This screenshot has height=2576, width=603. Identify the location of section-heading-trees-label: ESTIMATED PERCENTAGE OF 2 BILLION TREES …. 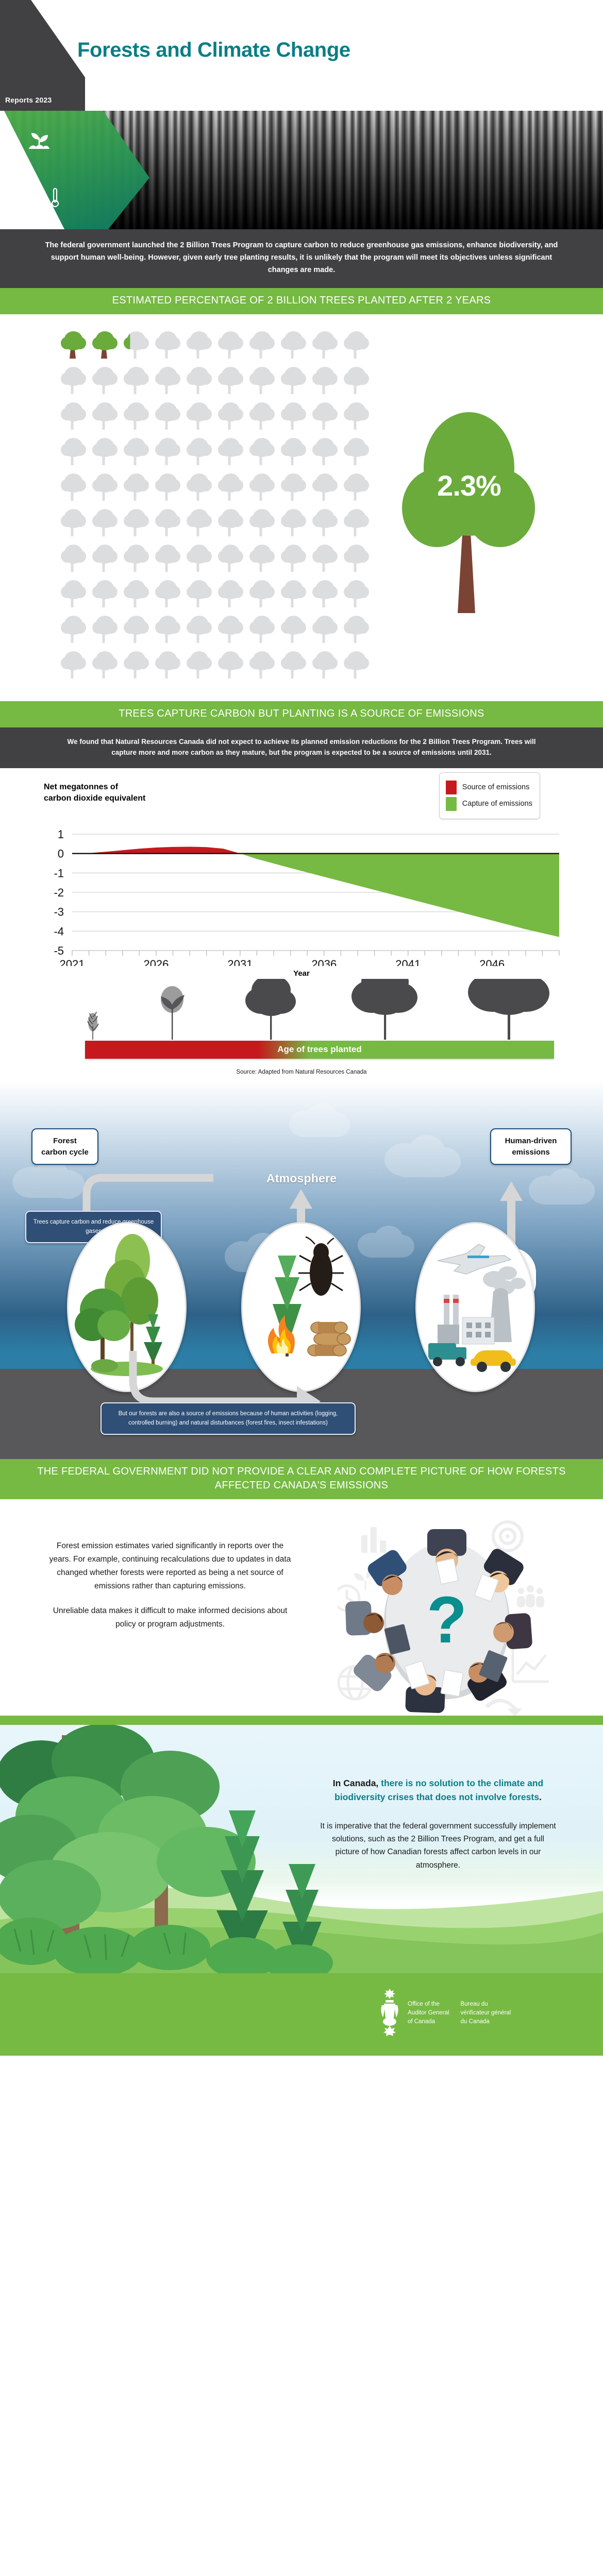
(301, 300).